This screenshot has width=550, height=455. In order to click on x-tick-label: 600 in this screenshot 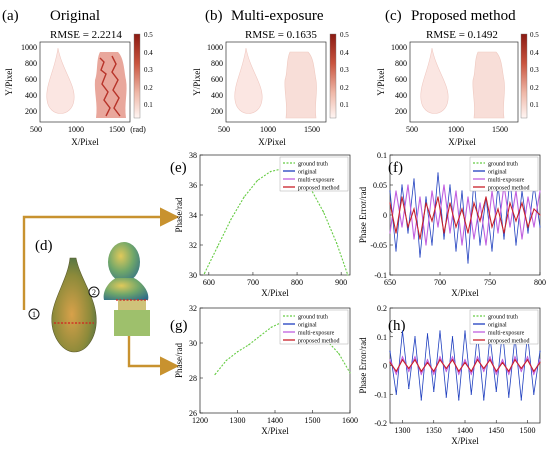, I will do `click(209, 282)`.